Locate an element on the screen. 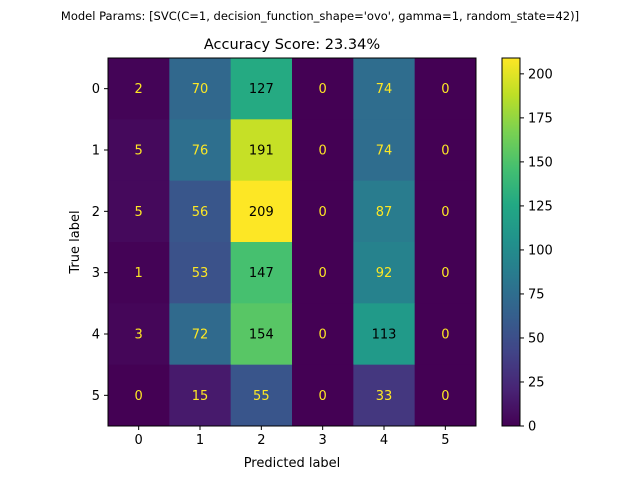 This screenshot has height=480, width=640. cell-value-2-2: 209 is located at coordinates (261, 212).